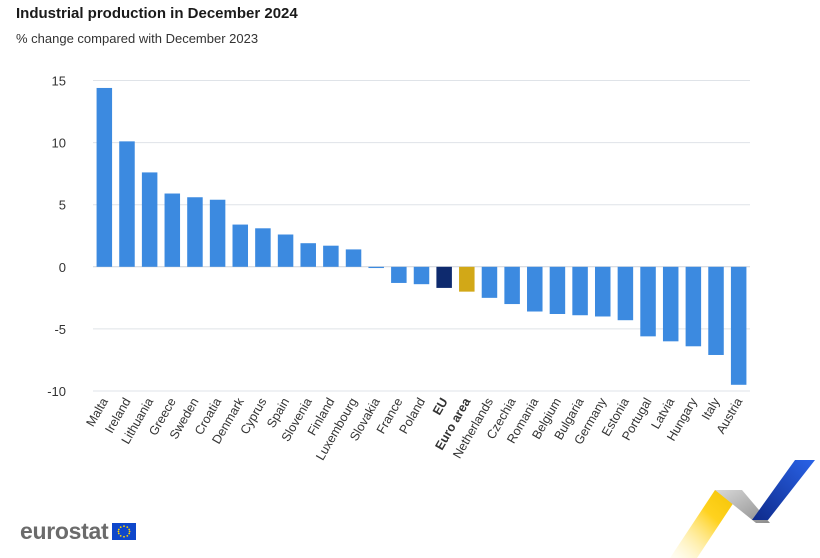 The height and width of the screenshot is (558, 820). What do you see at coordinates (59, 143) in the screenshot?
I see `y-tick-label: 10` at bounding box center [59, 143].